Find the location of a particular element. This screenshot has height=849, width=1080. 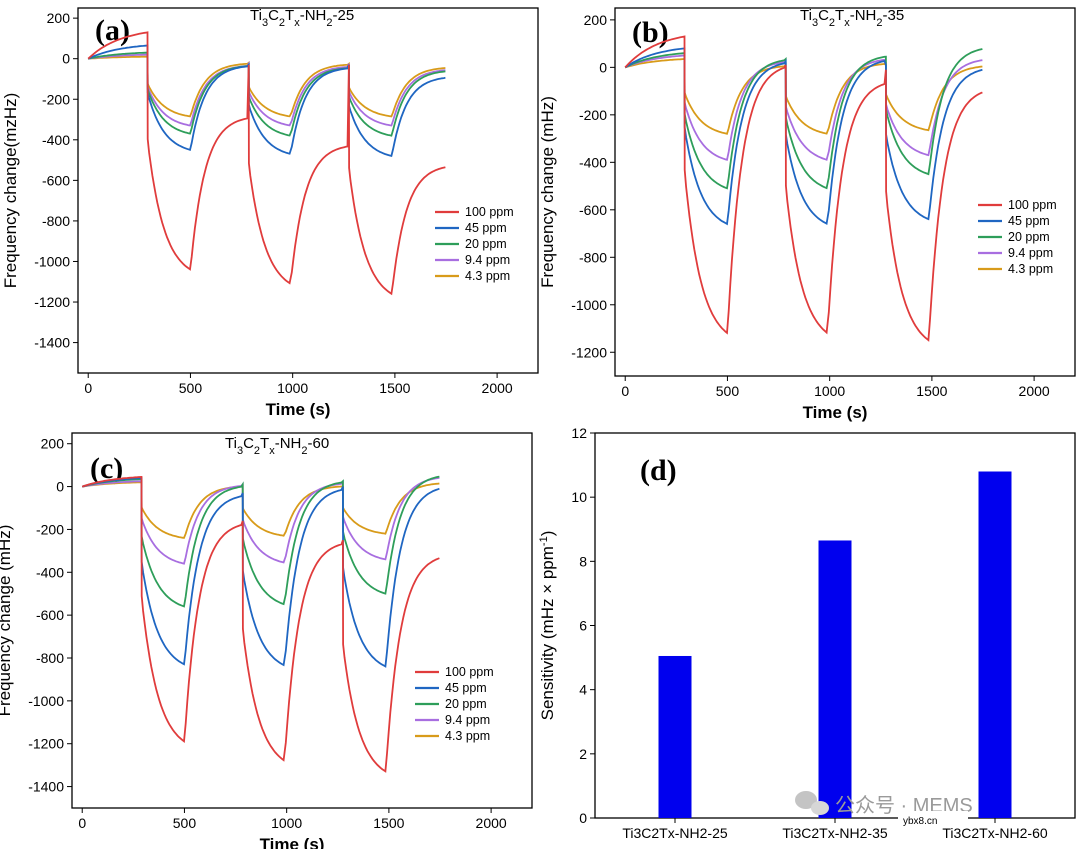

x-tick-label: Ti3C2Tx-NH2-60 is located at coordinates (994, 833).